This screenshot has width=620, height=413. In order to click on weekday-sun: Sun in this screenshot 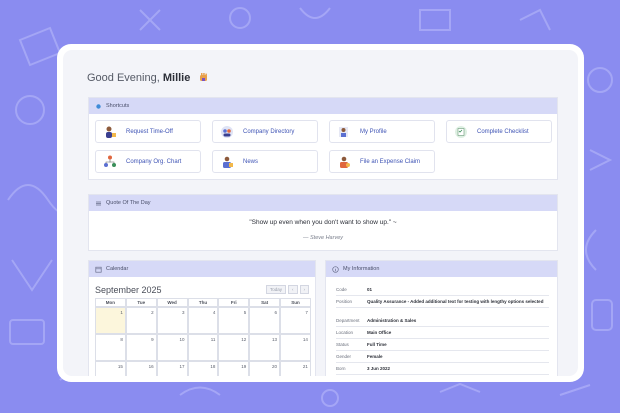, I will do `click(295, 302)`.